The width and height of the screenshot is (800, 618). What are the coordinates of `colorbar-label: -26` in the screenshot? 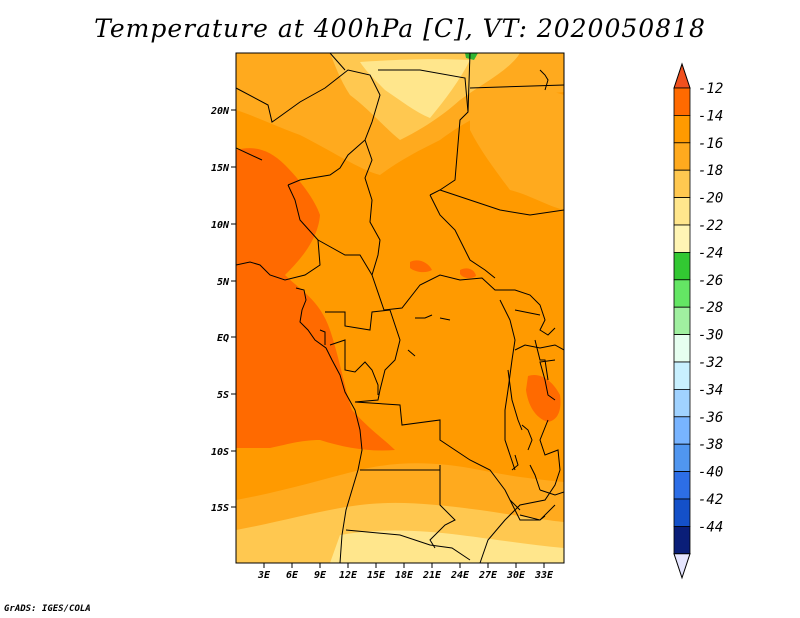 It's located at (710, 281).